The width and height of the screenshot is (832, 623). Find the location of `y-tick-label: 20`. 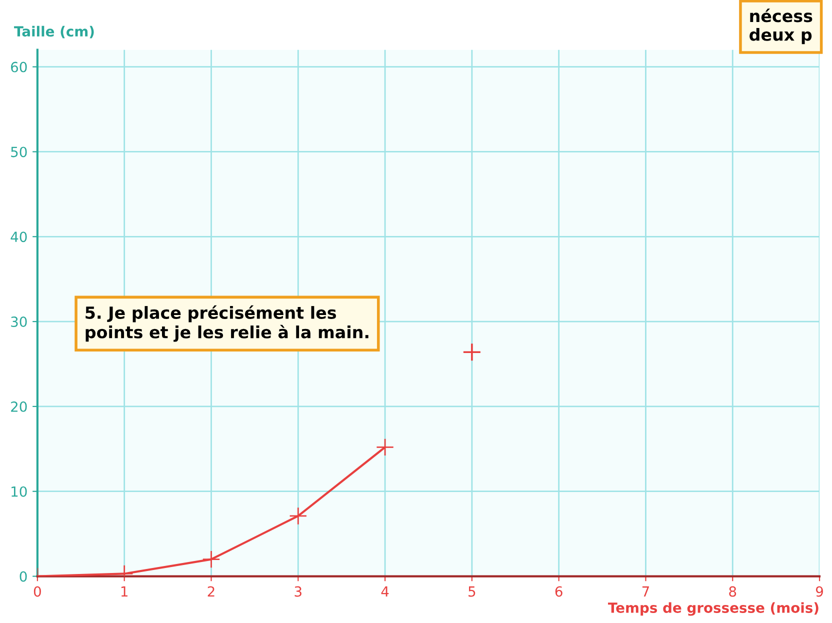

y-tick-label: 20 is located at coordinates (19, 406).